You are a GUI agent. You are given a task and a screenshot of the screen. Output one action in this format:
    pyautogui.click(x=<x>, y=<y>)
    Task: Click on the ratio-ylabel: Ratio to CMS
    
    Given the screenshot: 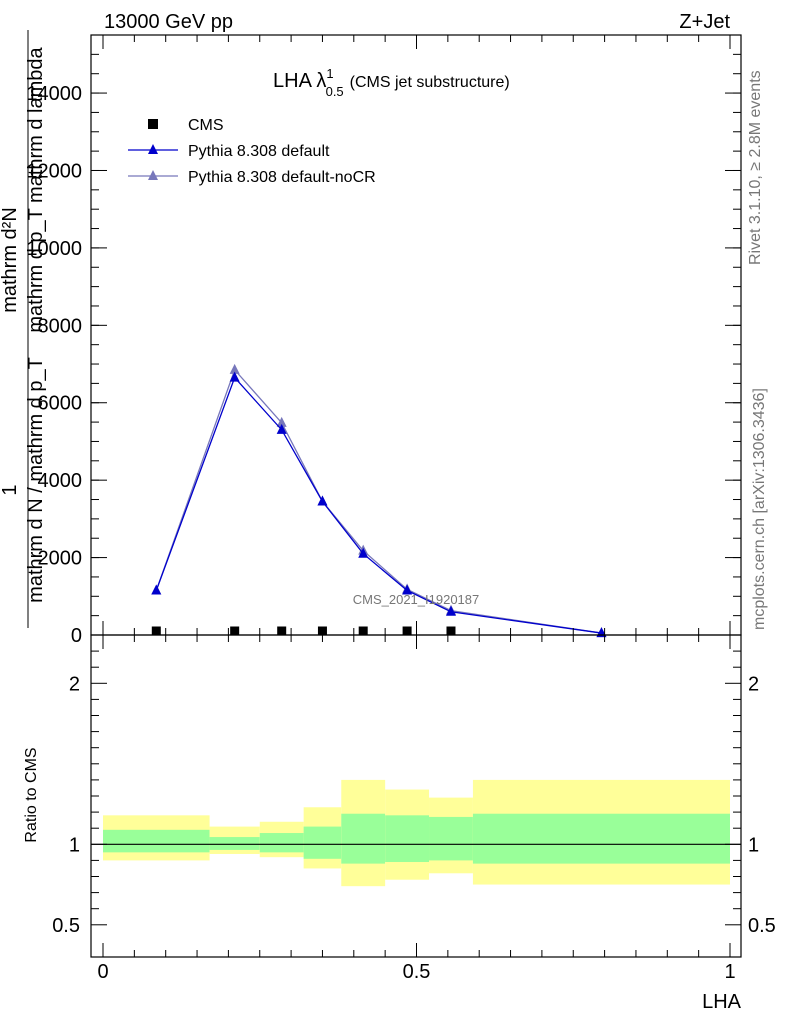 What is the action you would take?
    pyautogui.click(x=31, y=794)
    